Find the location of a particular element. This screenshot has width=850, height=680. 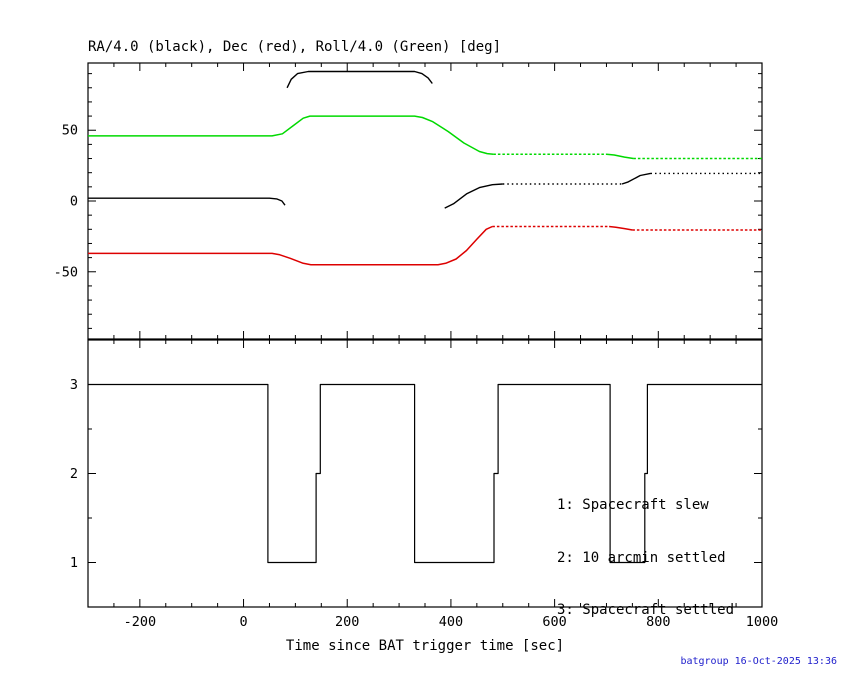

y-tick-label: 1 is located at coordinates (74, 563).